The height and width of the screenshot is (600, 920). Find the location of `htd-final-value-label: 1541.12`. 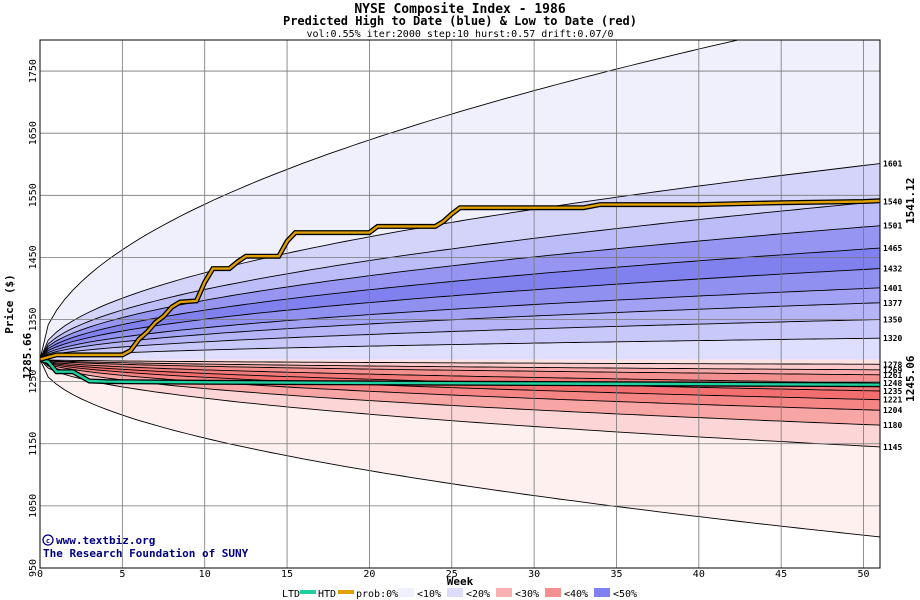

htd-final-value-label: 1541.12 is located at coordinates (910, 201).